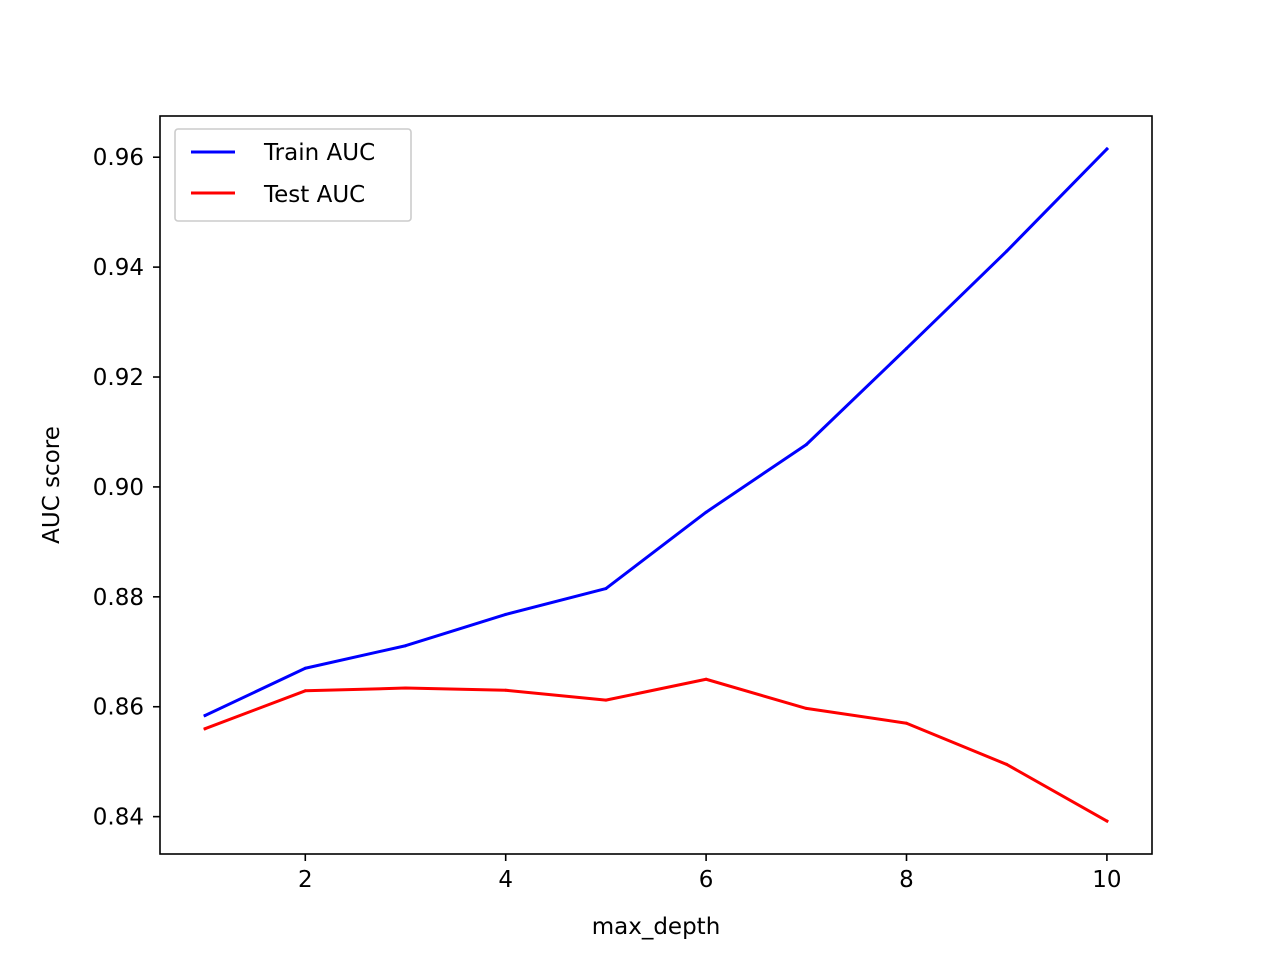  Describe the element at coordinates (906, 880) in the screenshot. I see `x-tick-label-8: 8` at that location.